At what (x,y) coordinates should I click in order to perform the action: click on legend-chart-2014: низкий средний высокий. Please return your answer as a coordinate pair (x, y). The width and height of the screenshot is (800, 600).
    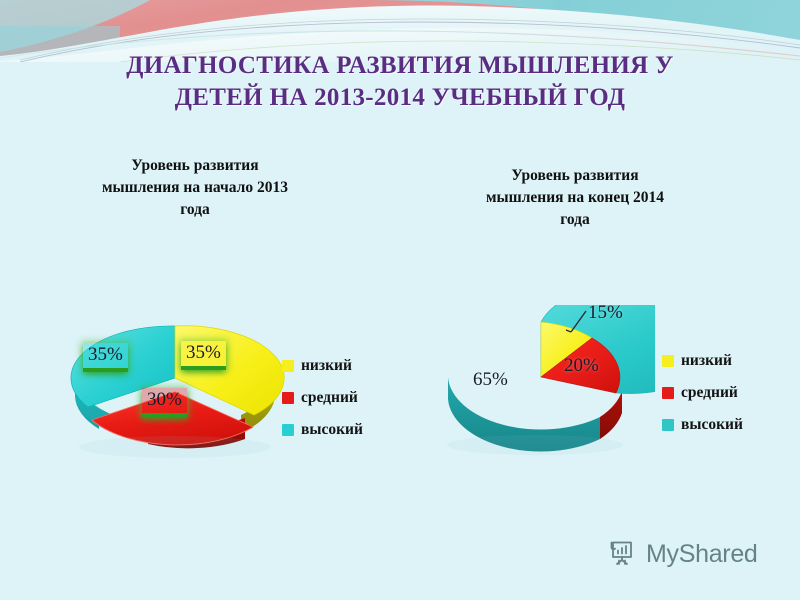
    Looking at the image, I should click on (702, 393).